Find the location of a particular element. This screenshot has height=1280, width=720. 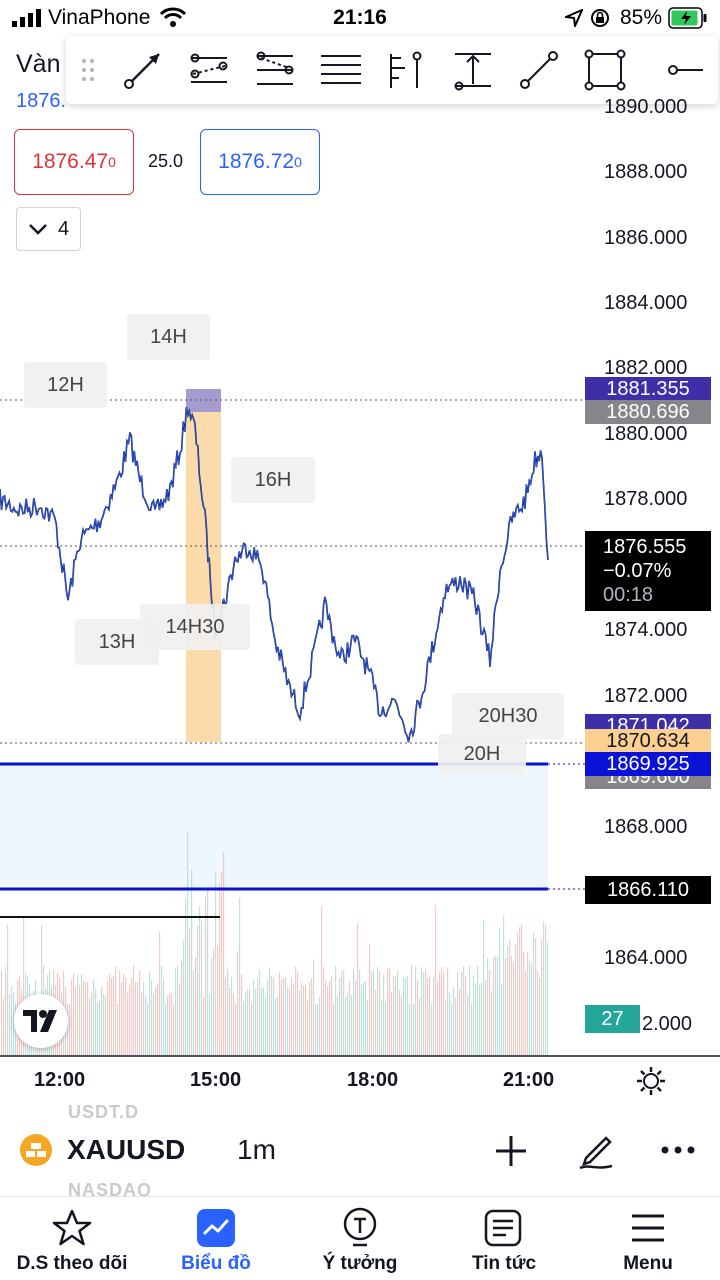

add-plus-icon is located at coordinates (511, 1151).